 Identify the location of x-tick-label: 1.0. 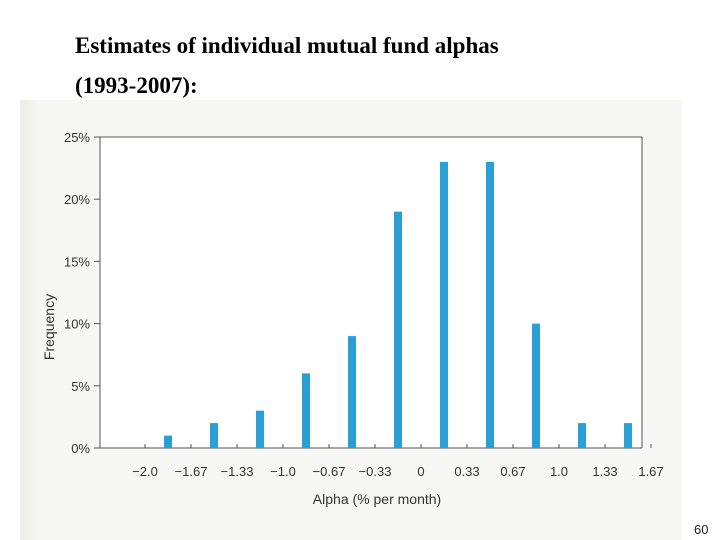
(559, 471).